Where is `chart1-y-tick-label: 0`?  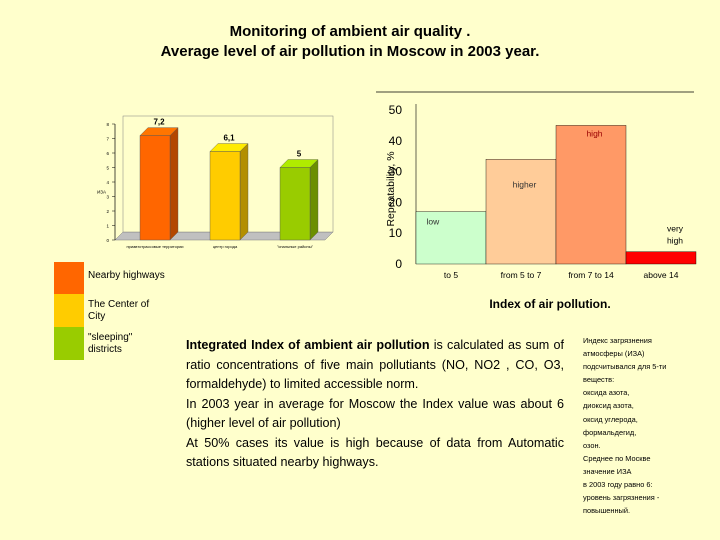 chart1-y-tick-label: 0 is located at coordinates (107, 240).